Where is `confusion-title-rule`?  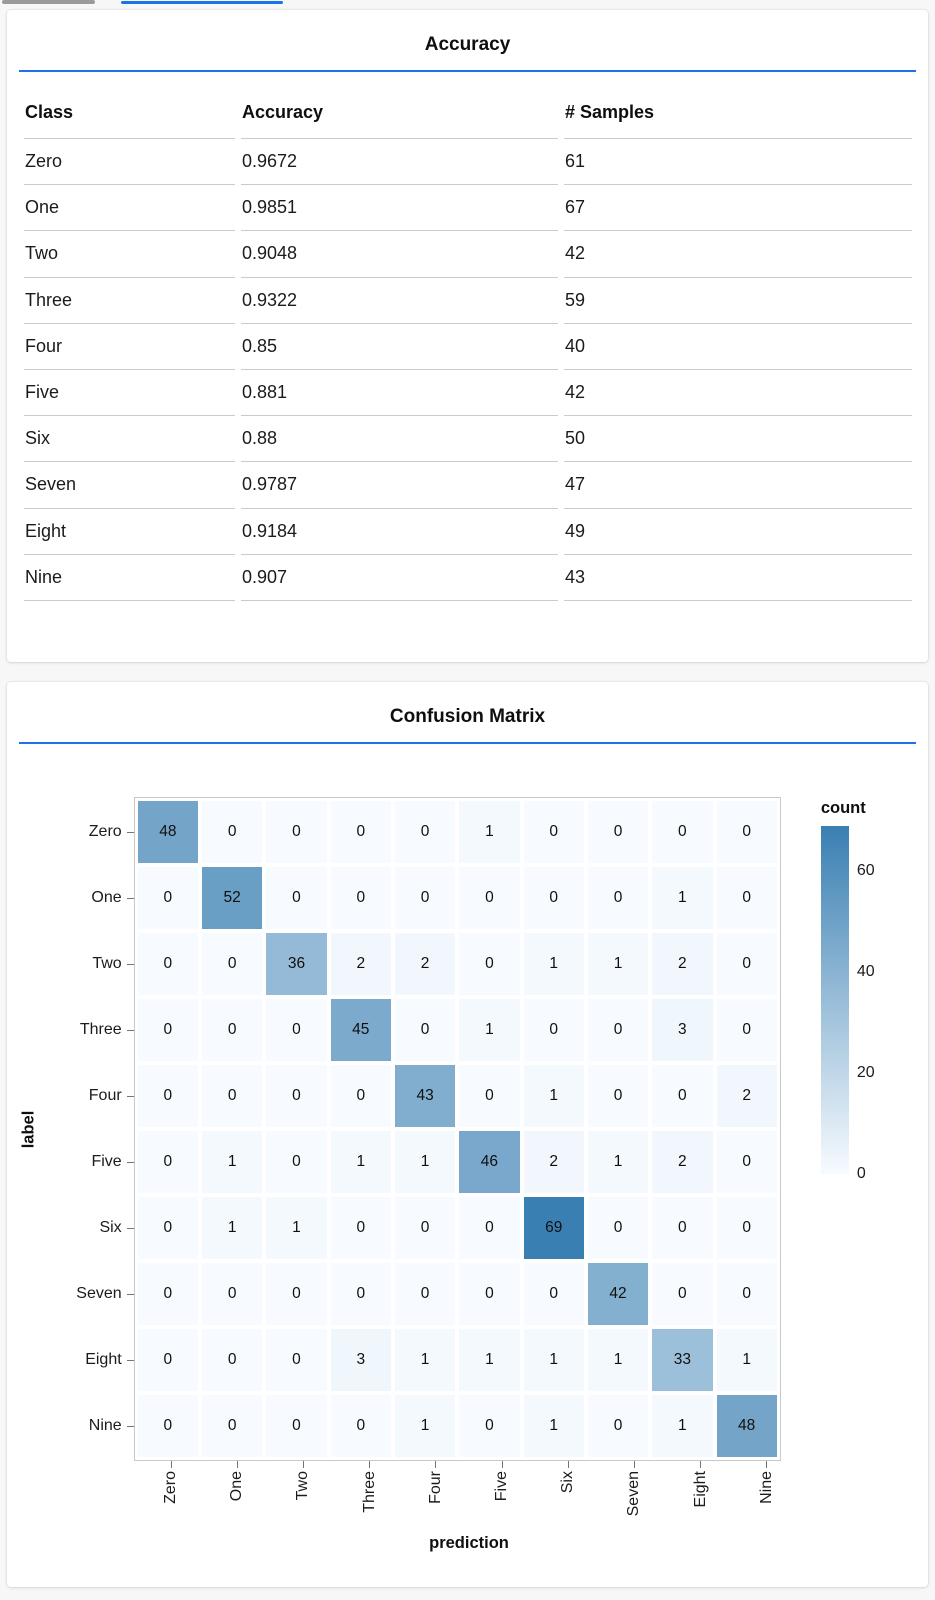 confusion-title-rule is located at coordinates (467, 743).